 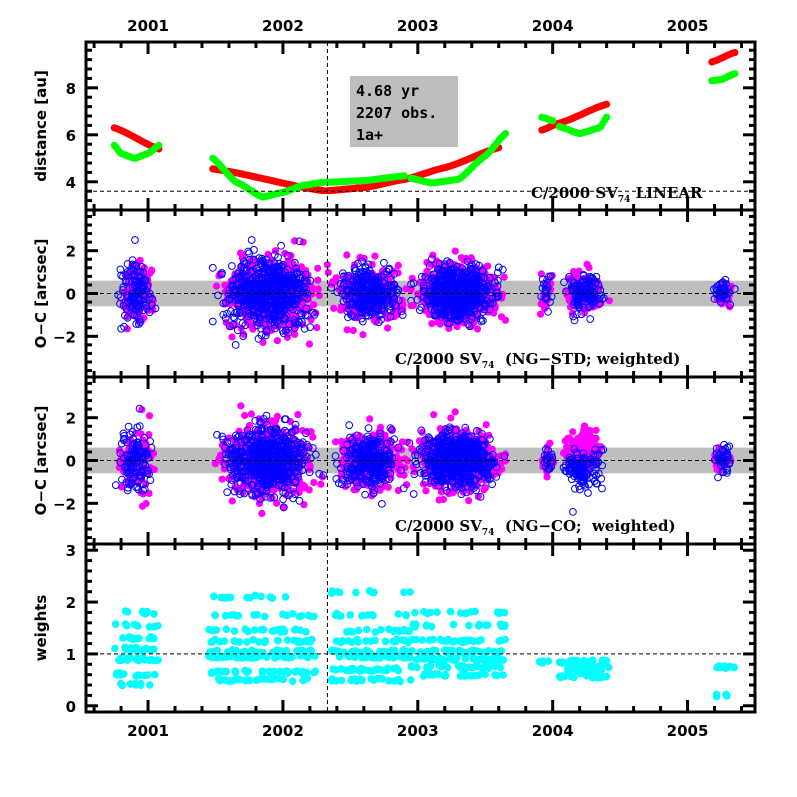 What do you see at coordinates (404, 111) in the screenshot?
I see `info-box` at bounding box center [404, 111].